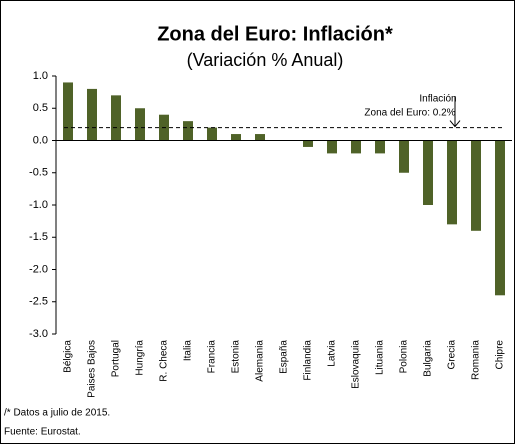 This screenshot has width=515, height=444. What do you see at coordinates (42, 432) in the screenshot?
I see `source: Fuente: Eurostat.` at bounding box center [42, 432].